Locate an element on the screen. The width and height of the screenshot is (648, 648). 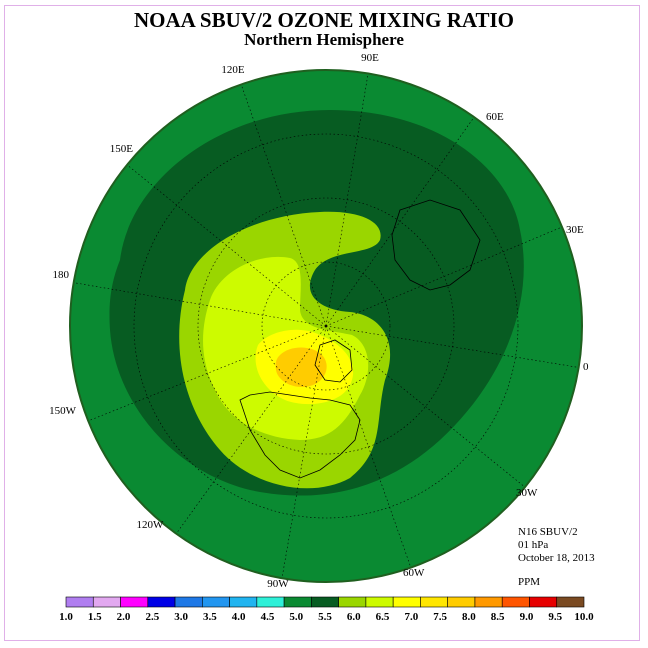
lon-label-30w: 30W is located at coordinates (527, 493).